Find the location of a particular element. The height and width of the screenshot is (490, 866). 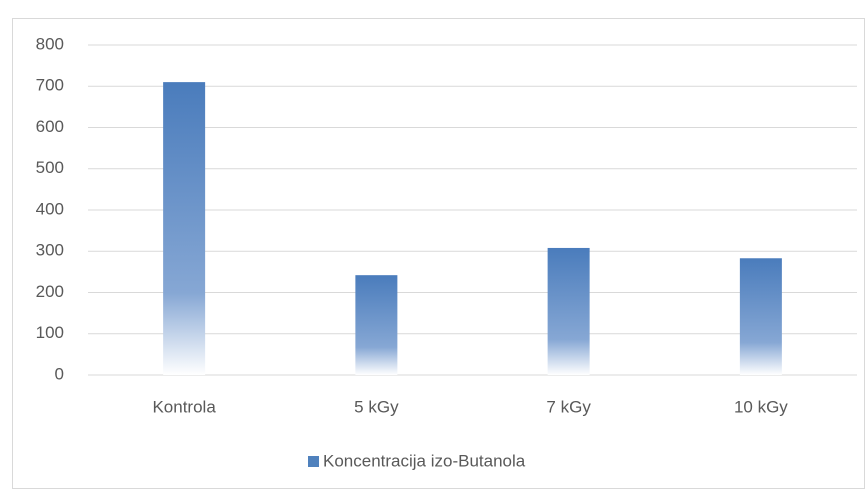

x-tick-label: 5 kGy is located at coordinates (376, 406).